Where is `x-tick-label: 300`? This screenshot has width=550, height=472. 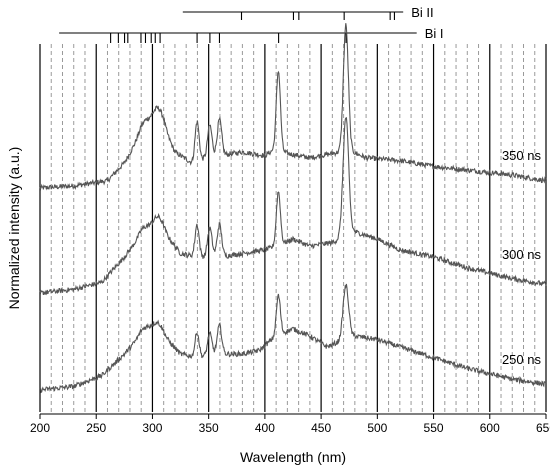
x-tick-label: 300 is located at coordinates (152, 428).